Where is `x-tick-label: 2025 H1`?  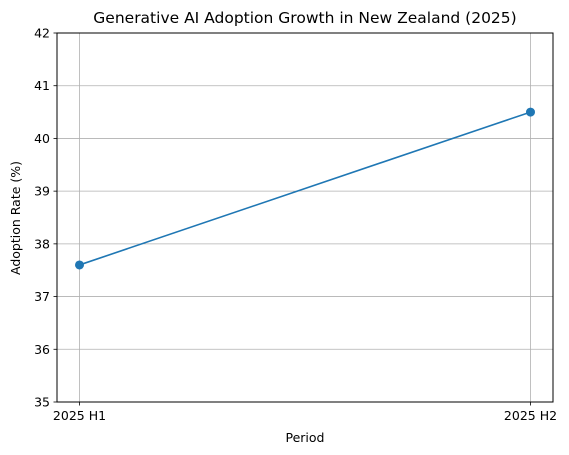
x-tick-label: 2025 H1 is located at coordinates (79, 415).